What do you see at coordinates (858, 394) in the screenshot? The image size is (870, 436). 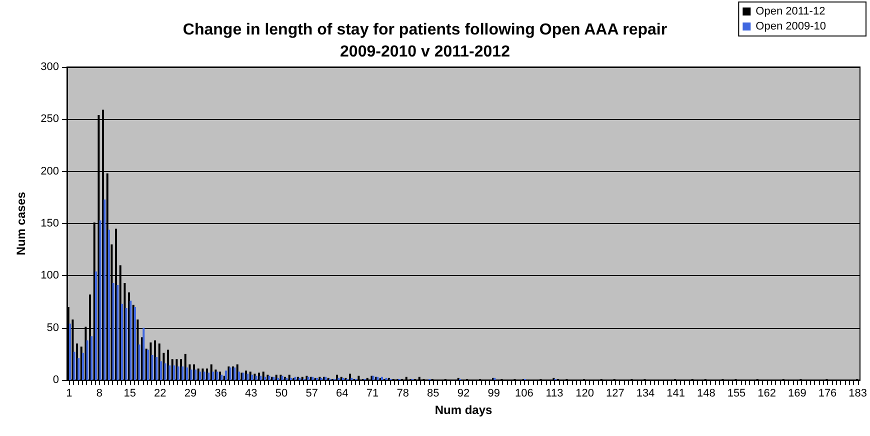 I see `x-tick-label: 183` at bounding box center [858, 394].